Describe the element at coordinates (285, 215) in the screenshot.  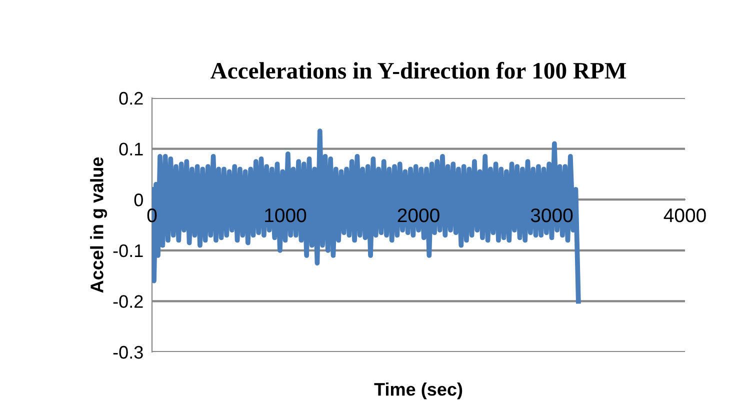
I see `x-tick-label: 1000` at that location.